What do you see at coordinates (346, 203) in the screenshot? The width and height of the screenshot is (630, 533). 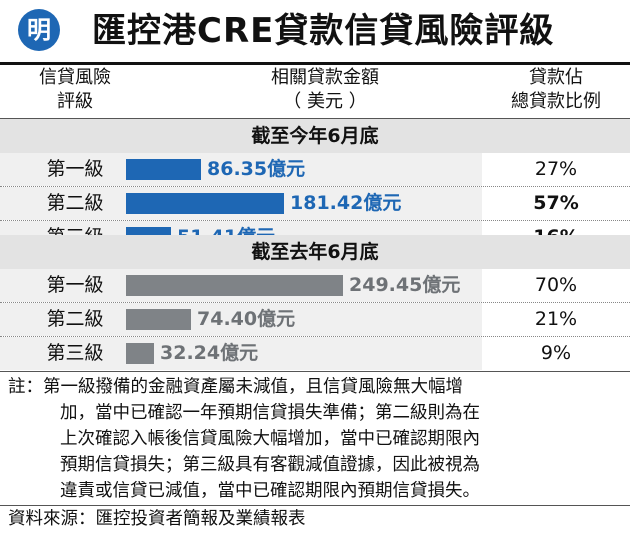 I see `bar-label-current-2: 181.42億元` at bounding box center [346, 203].